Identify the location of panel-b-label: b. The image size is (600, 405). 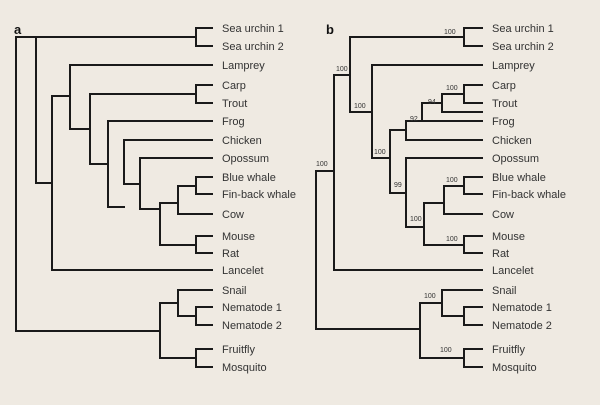
(330, 29).